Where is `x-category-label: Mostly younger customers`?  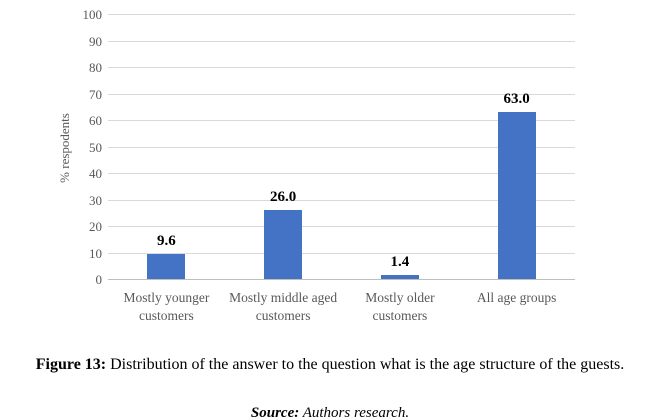 x-category-label: Mostly younger customers is located at coordinates (166, 306).